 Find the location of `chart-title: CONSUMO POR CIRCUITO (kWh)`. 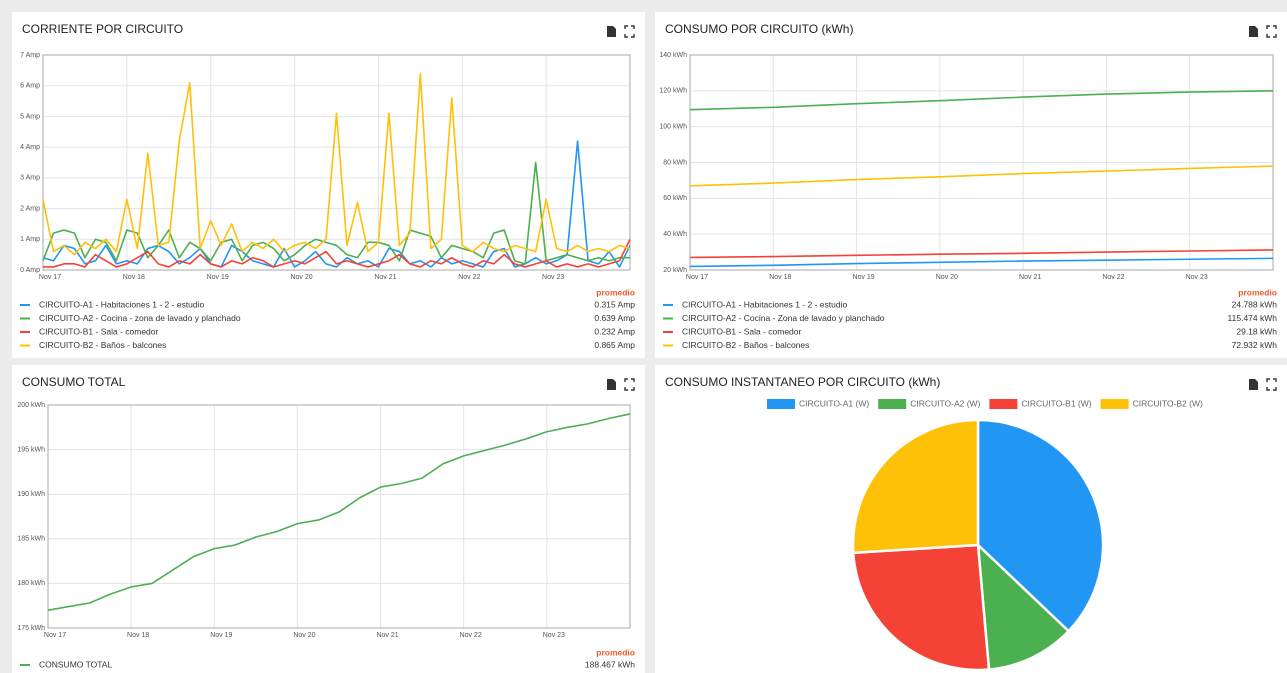

chart-title: CONSUMO POR CIRCUITO (kWh) is located at coordinates (759, 29).